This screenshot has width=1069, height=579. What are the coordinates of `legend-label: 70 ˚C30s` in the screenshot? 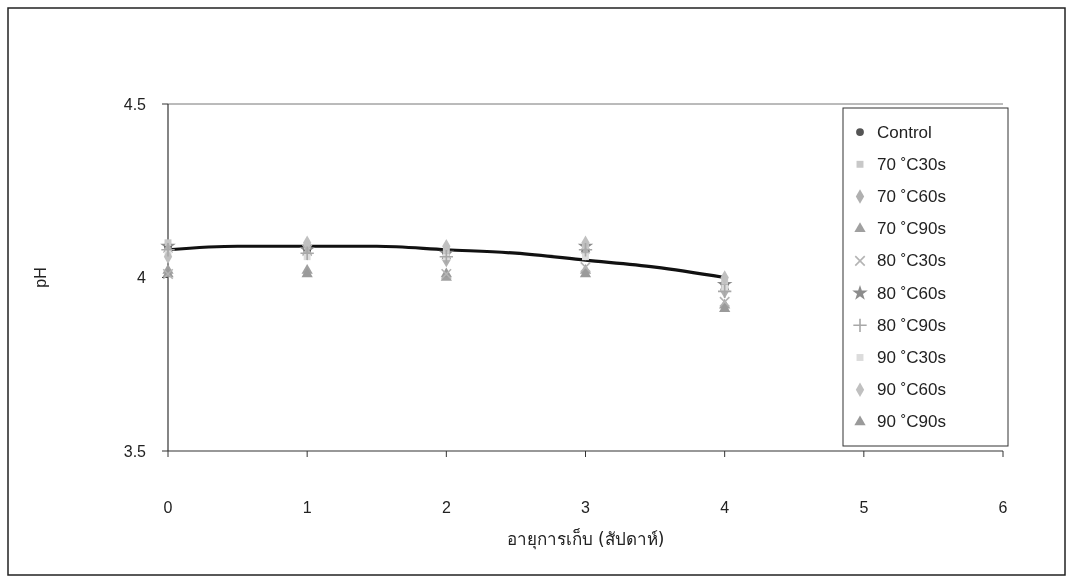 It's located at (911, 164).